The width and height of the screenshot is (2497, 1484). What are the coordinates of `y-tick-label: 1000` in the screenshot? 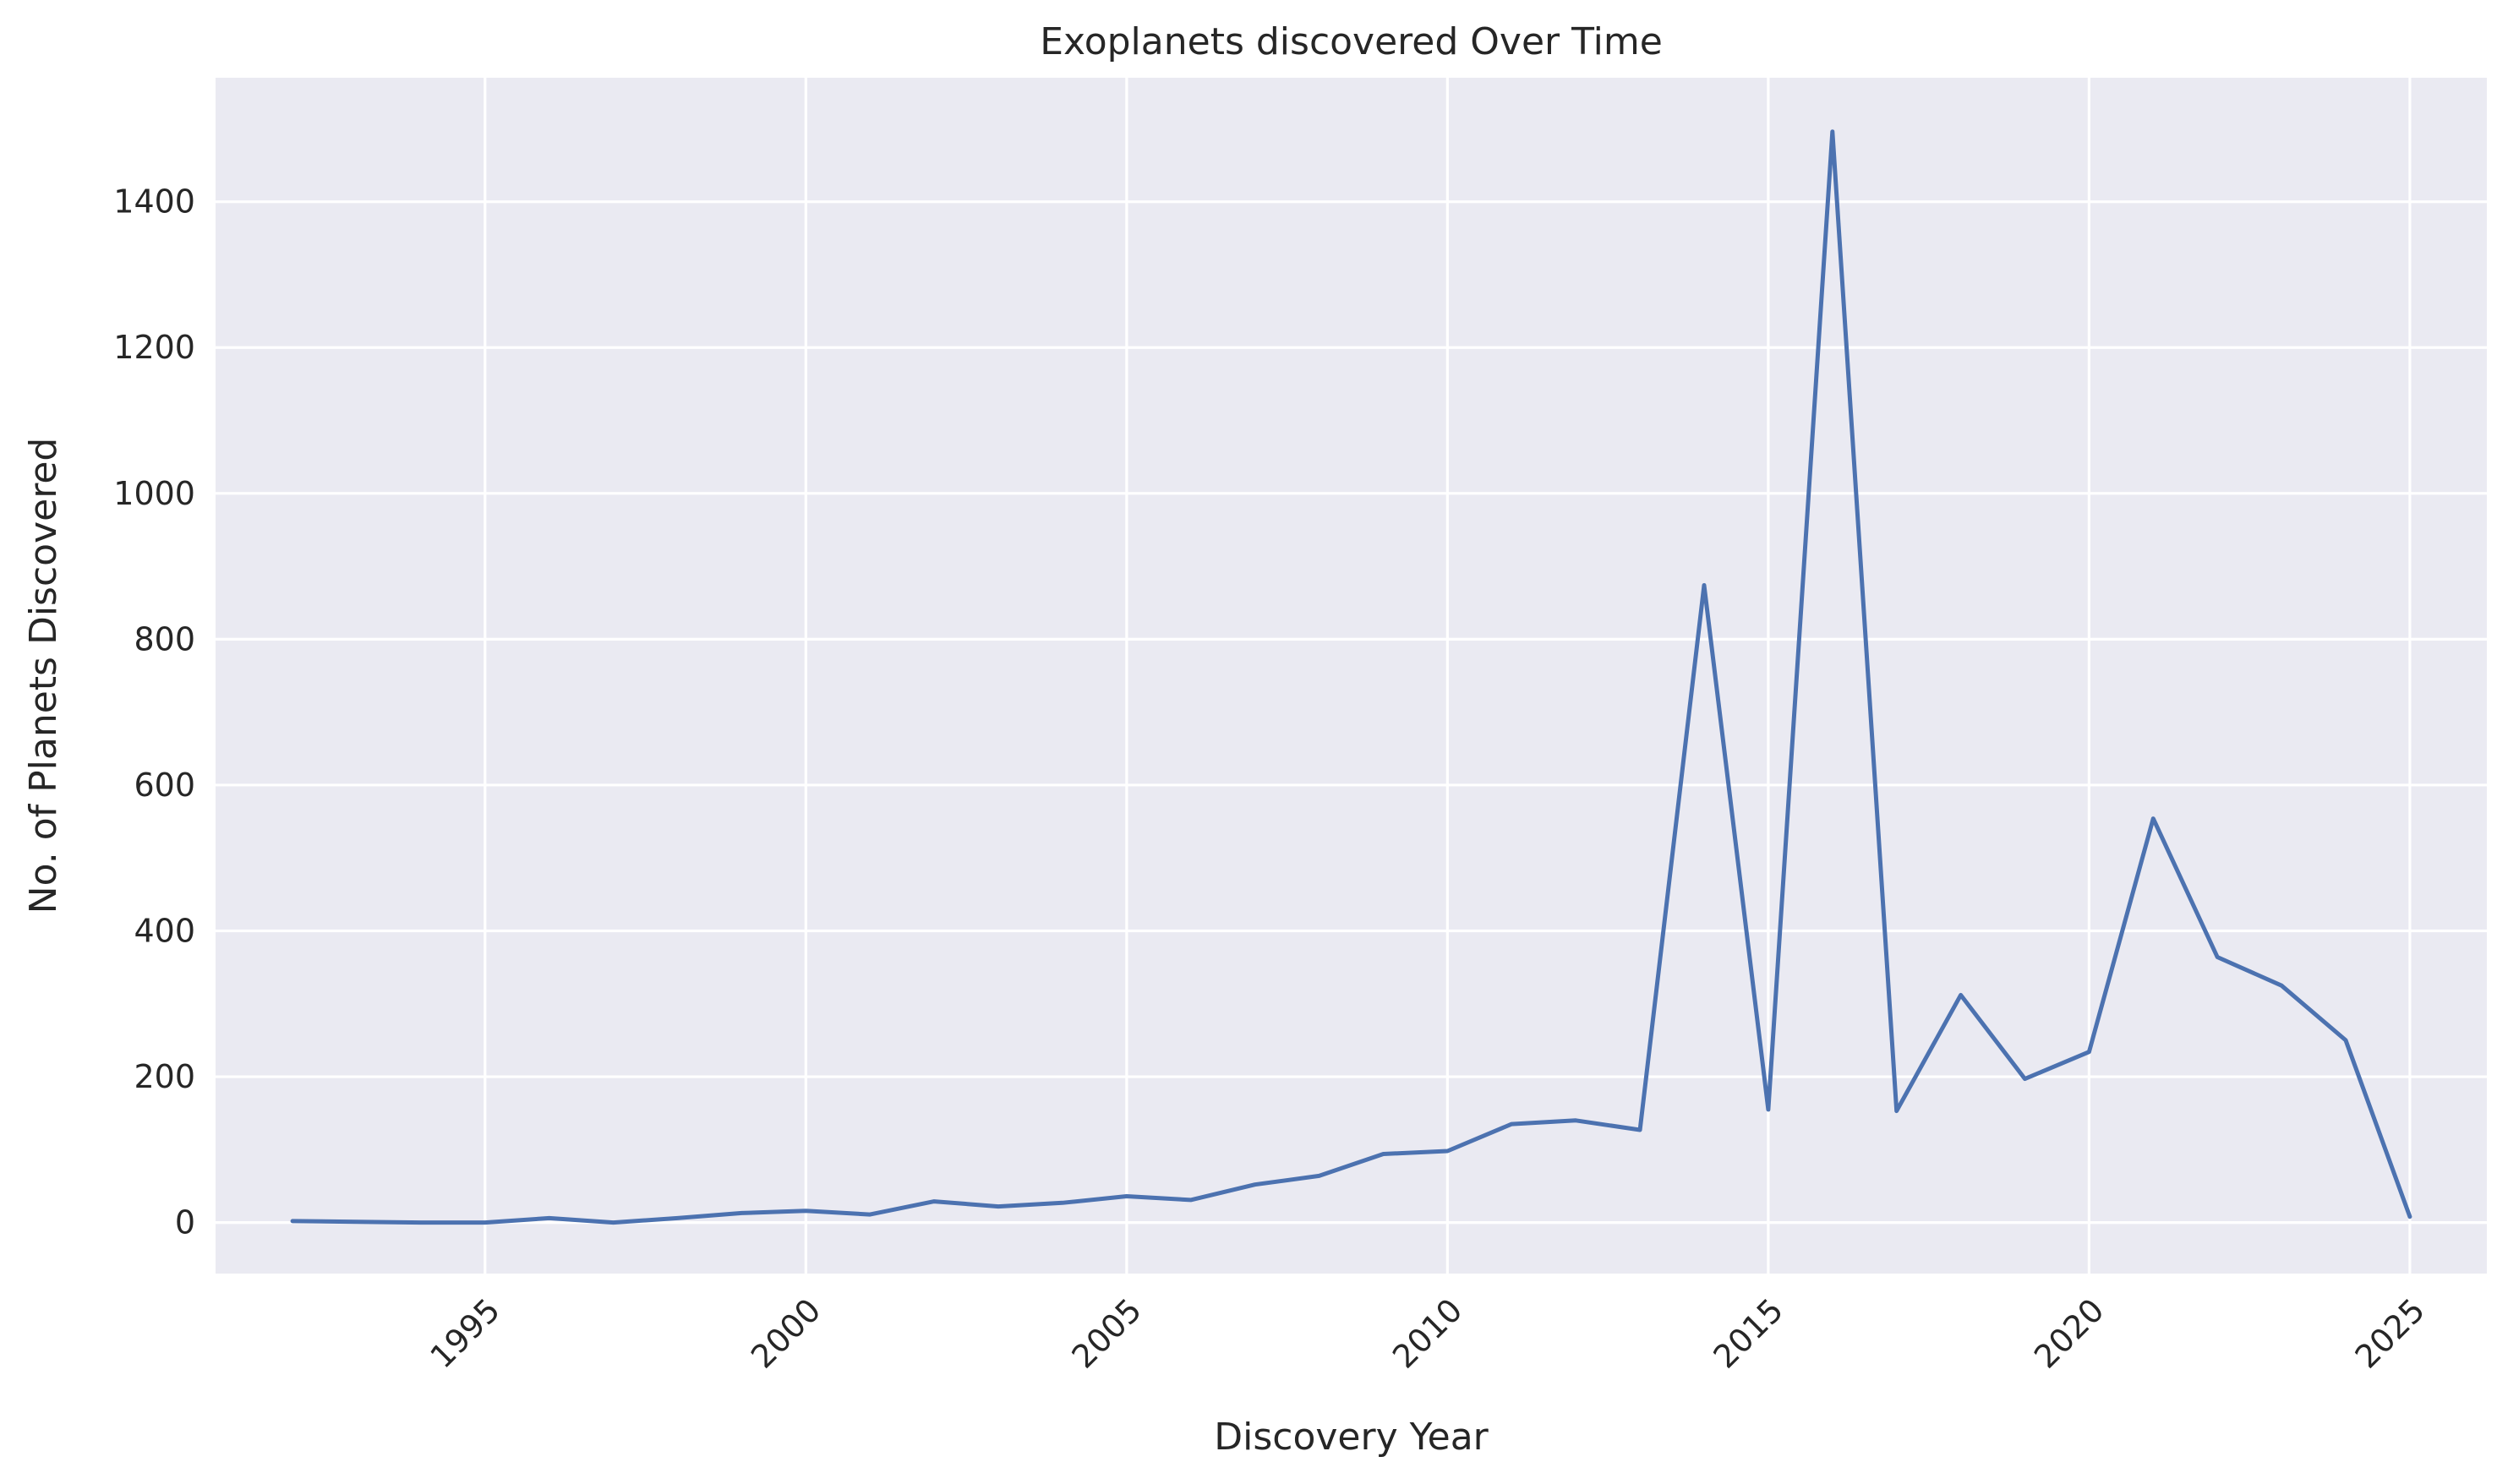 It's located at (154, 494).